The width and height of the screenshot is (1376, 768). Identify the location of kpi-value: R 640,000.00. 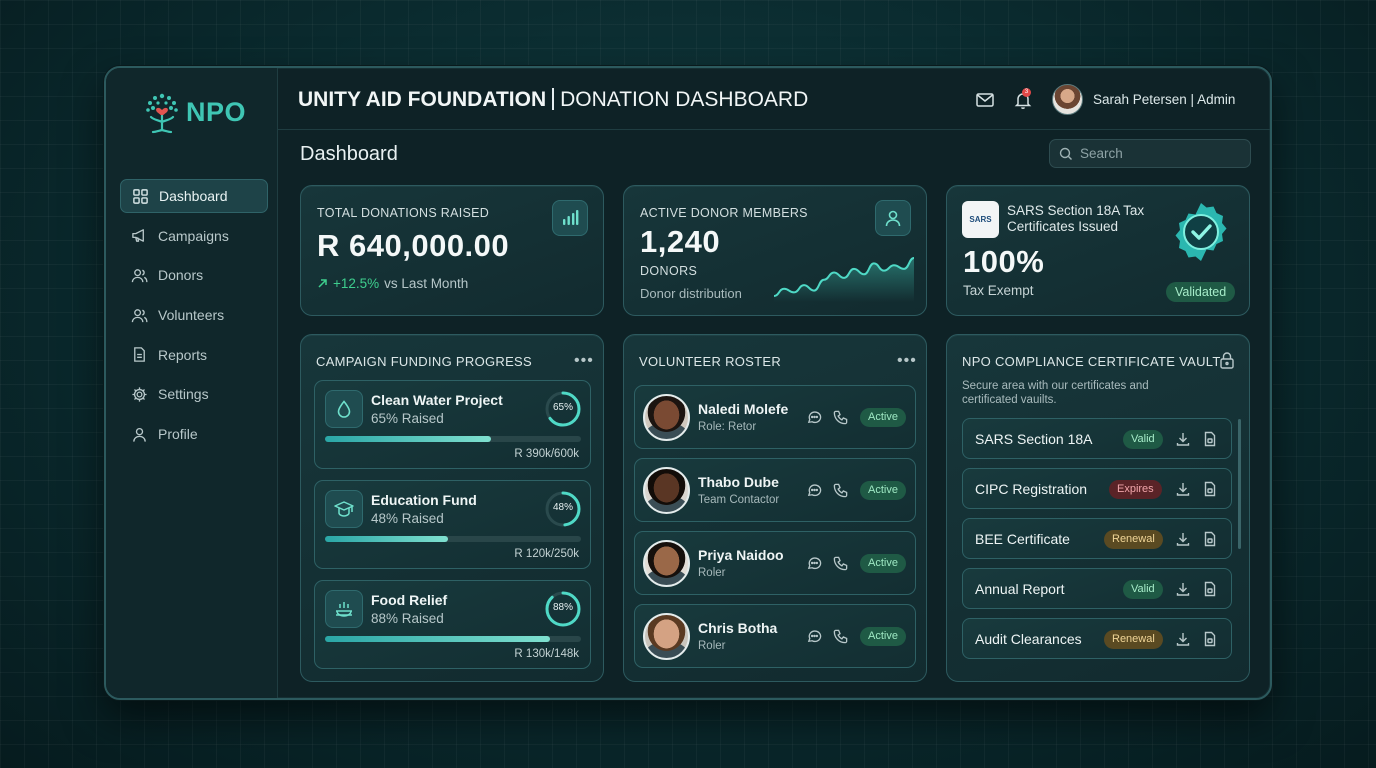
(413, 245).